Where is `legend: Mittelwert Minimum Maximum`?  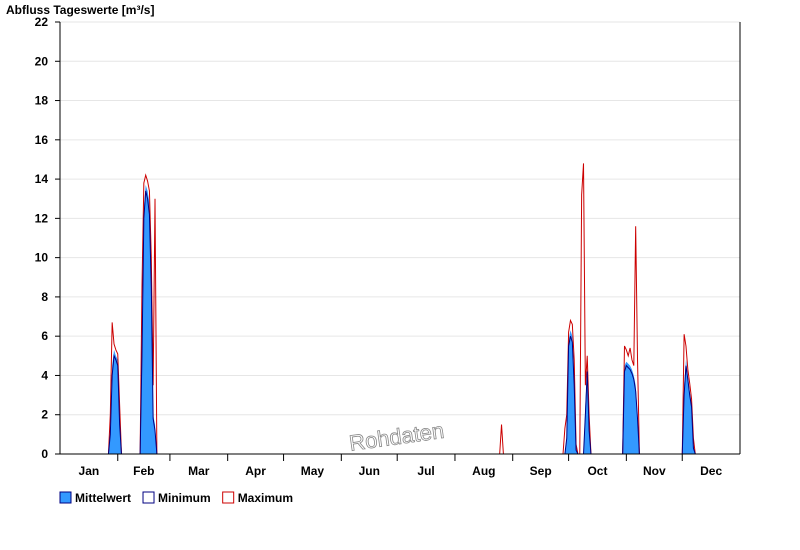
legend: Mittelwert Minimum Maximum is located at coordinates (176, 498).